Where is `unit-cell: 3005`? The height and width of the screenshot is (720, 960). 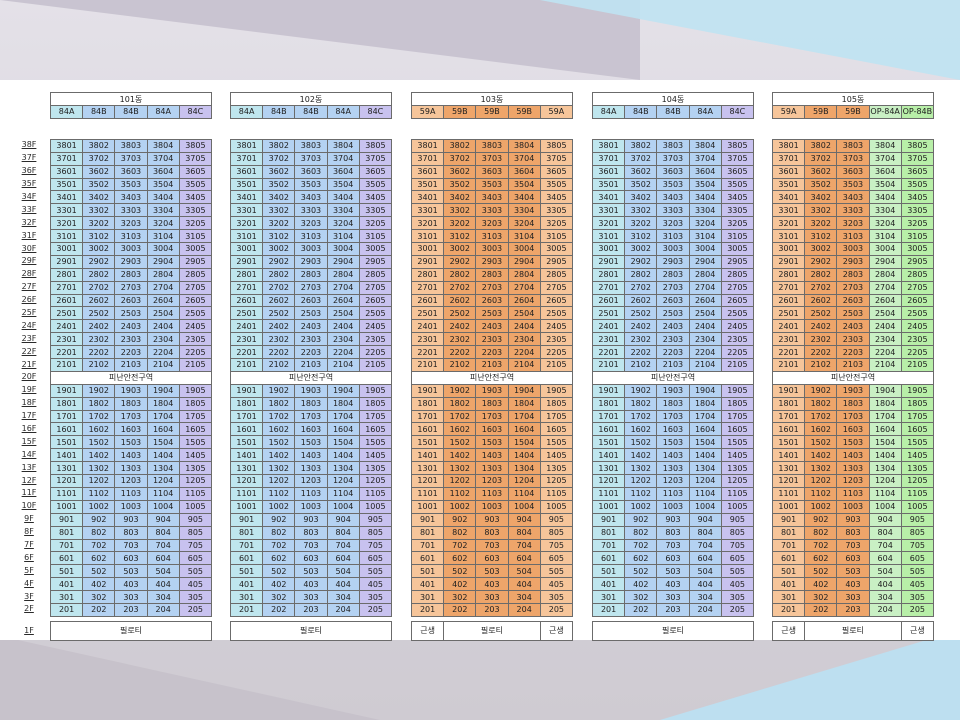 unit-cell: 3005 is located at coordinates (195, 249).